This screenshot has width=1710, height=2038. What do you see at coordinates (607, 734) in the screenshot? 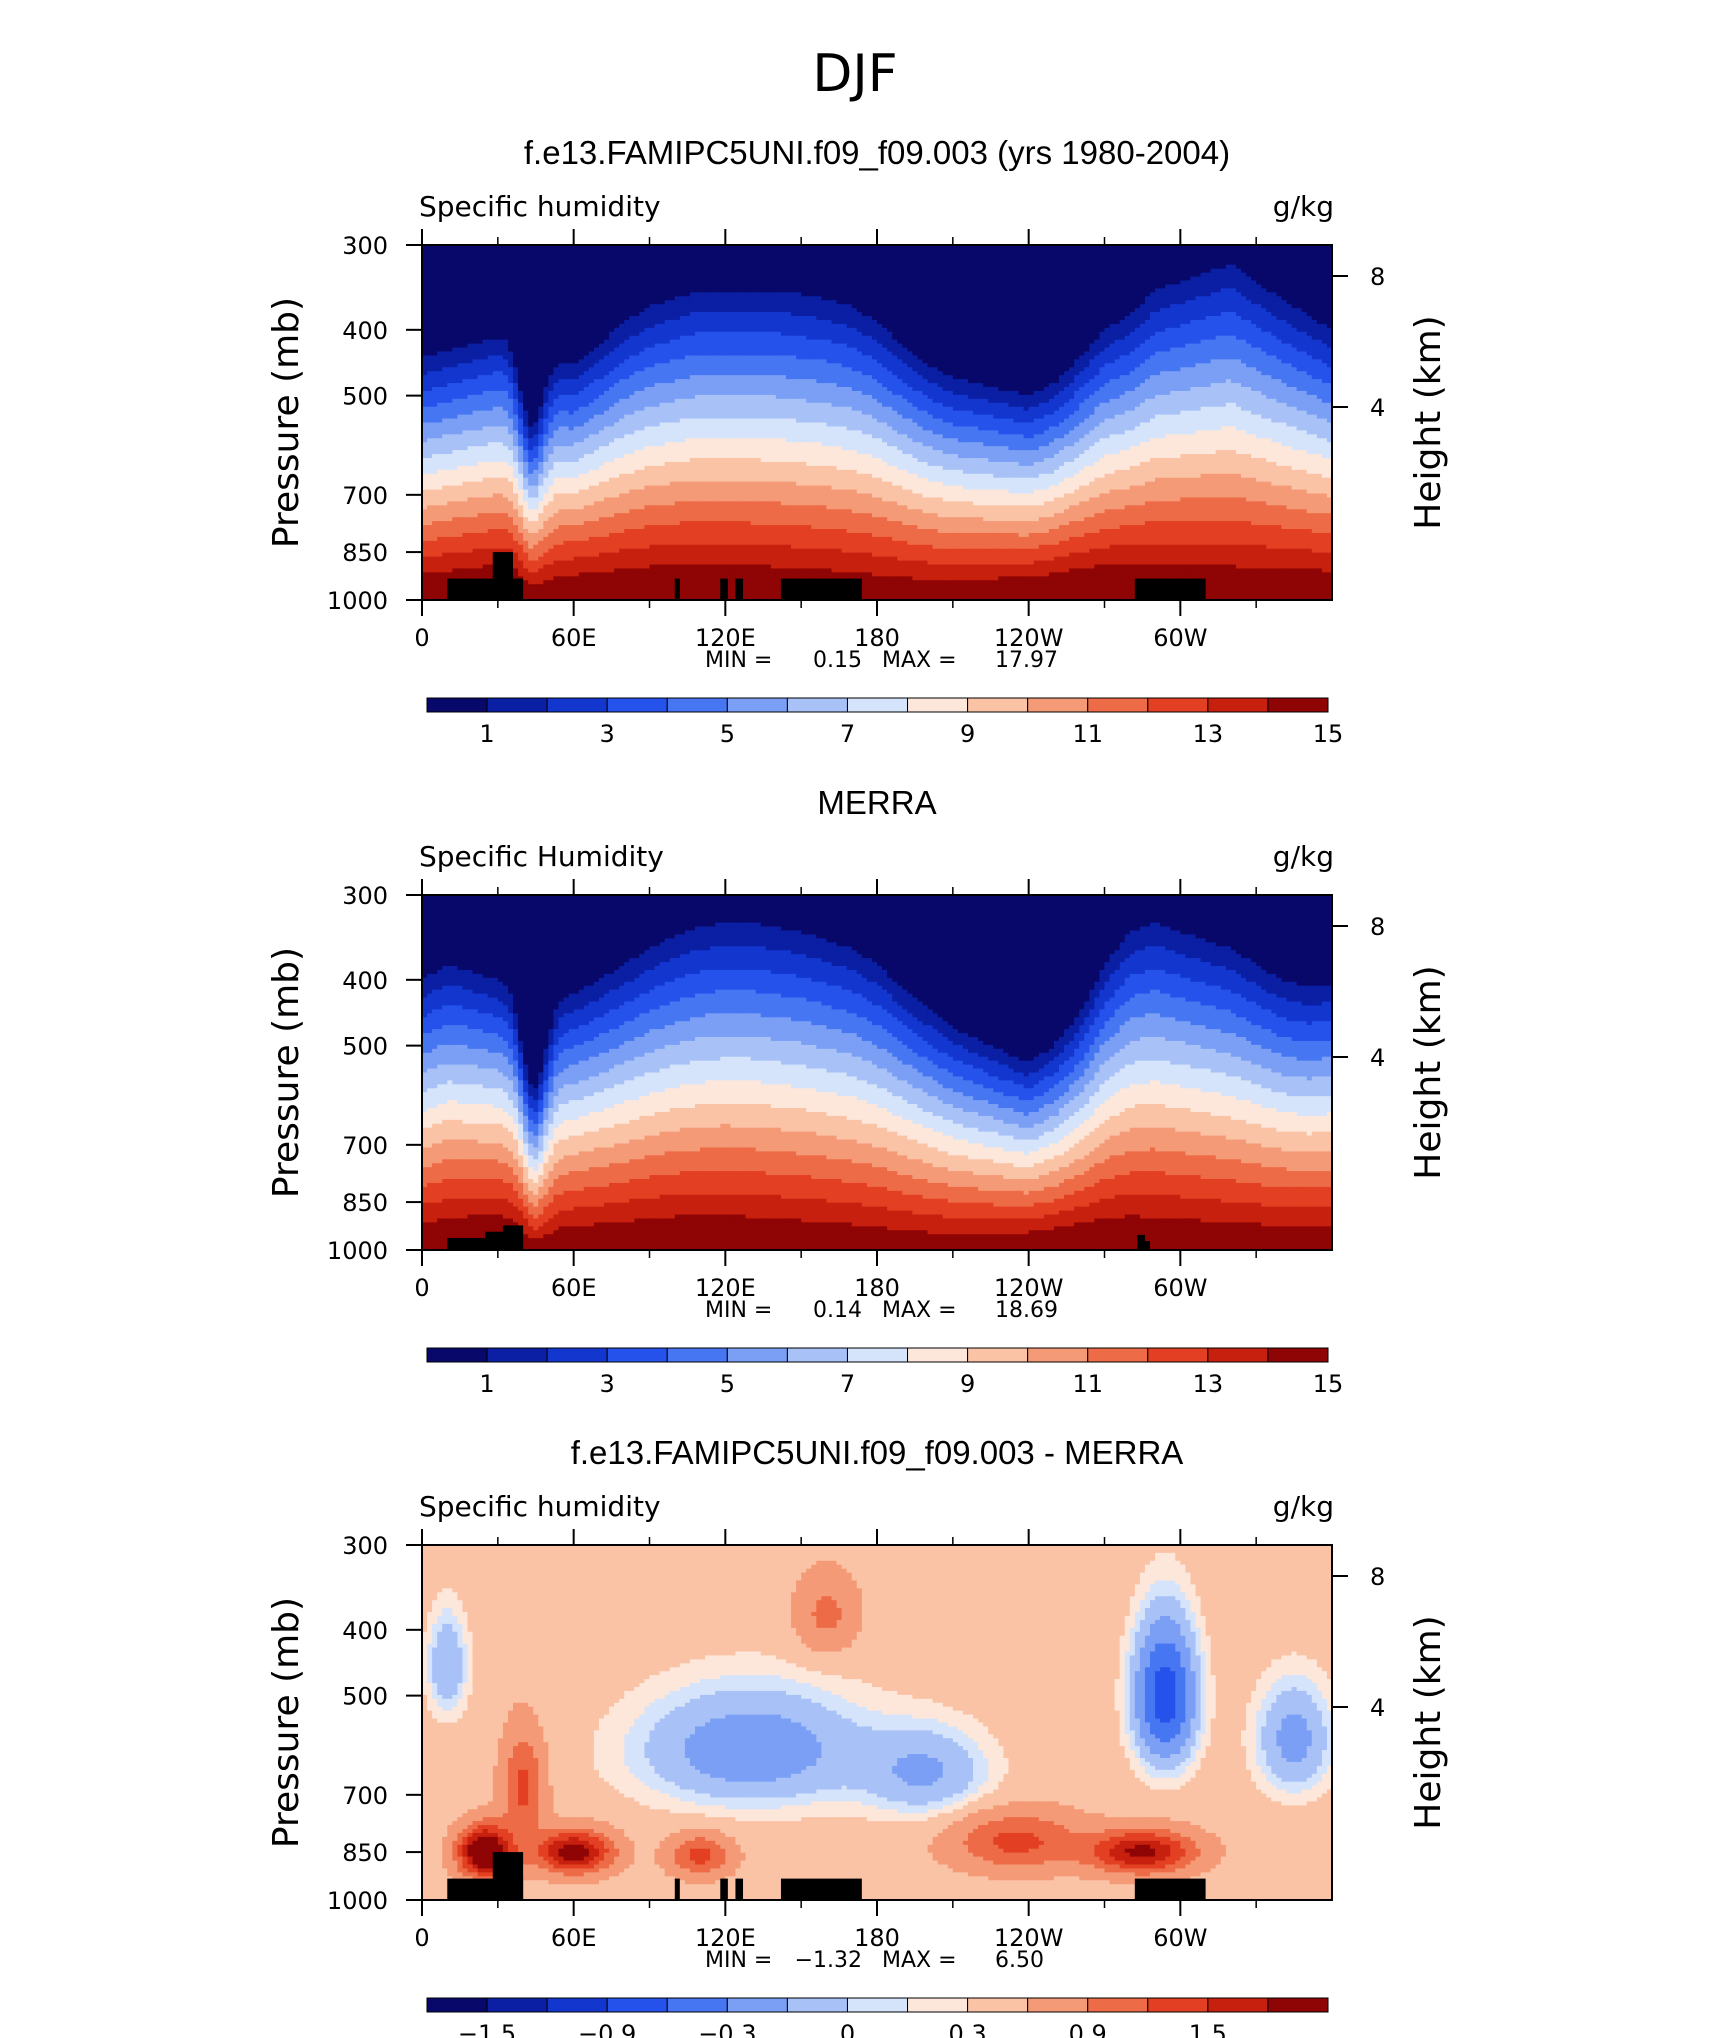
I see `colorbar-label: 3` at bounding box center [607, 734].